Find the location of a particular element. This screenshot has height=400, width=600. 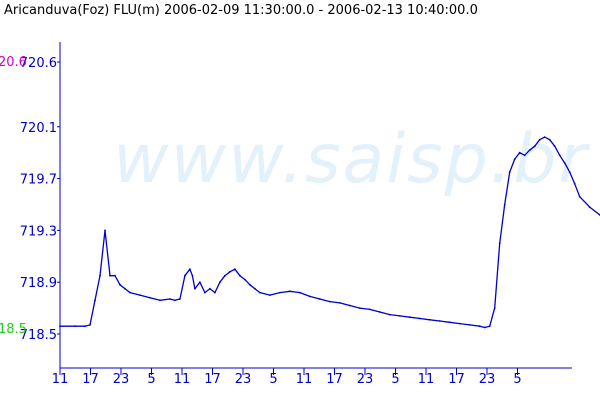

y-tick-label: 719.7 is located at coordinates (38, 180).